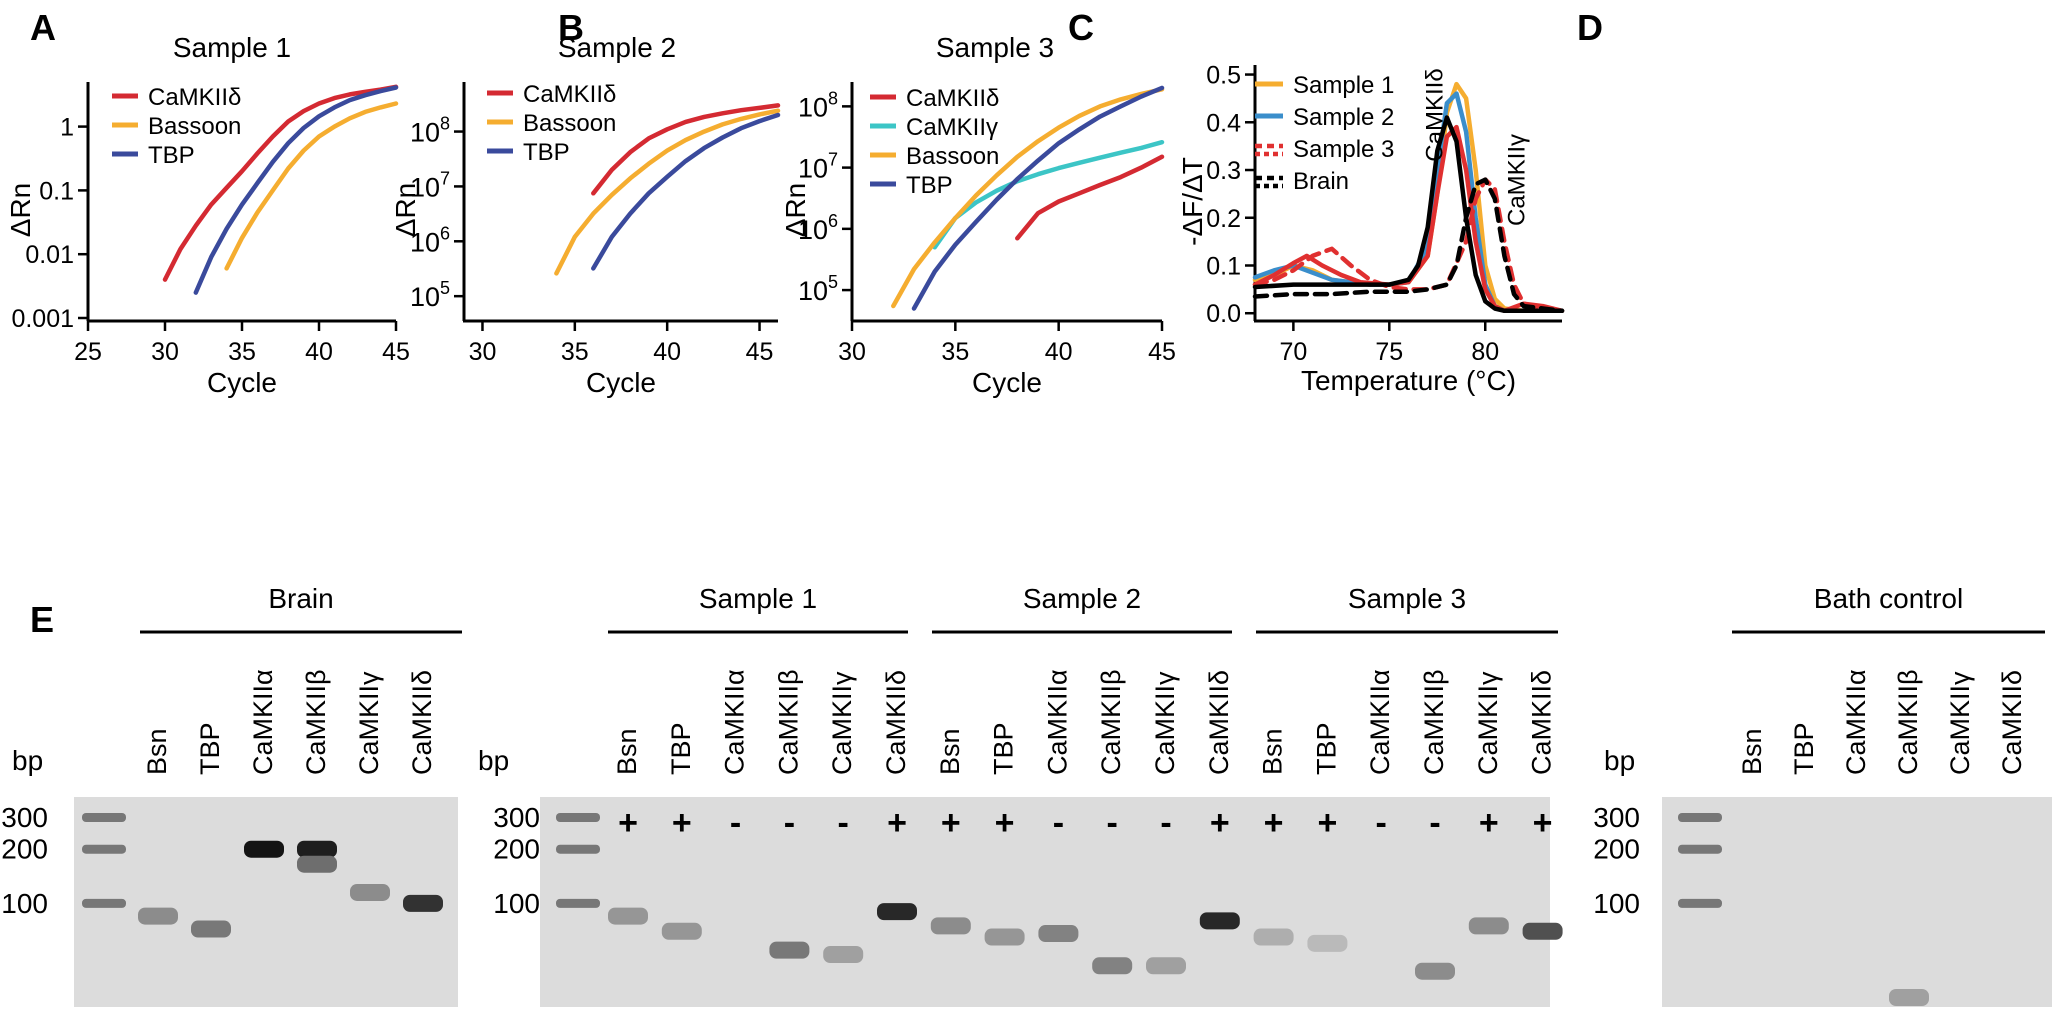 This screenshot has width=2072, height=1014. Describe the element at coordinates (1082, 598) in the screenshot. I see `group-label-sample-2: Sample 2` at that location.